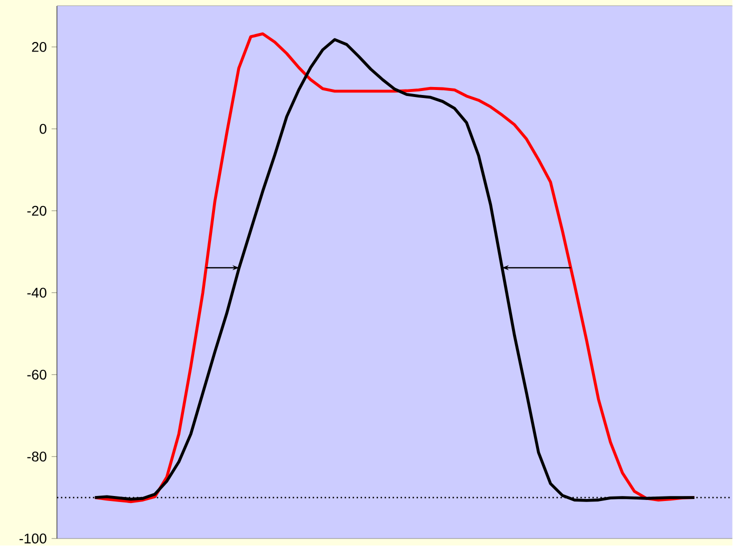 This screenshot has height=548, width=733. I want to click on y-tick-label: -20, so click(36, 211).